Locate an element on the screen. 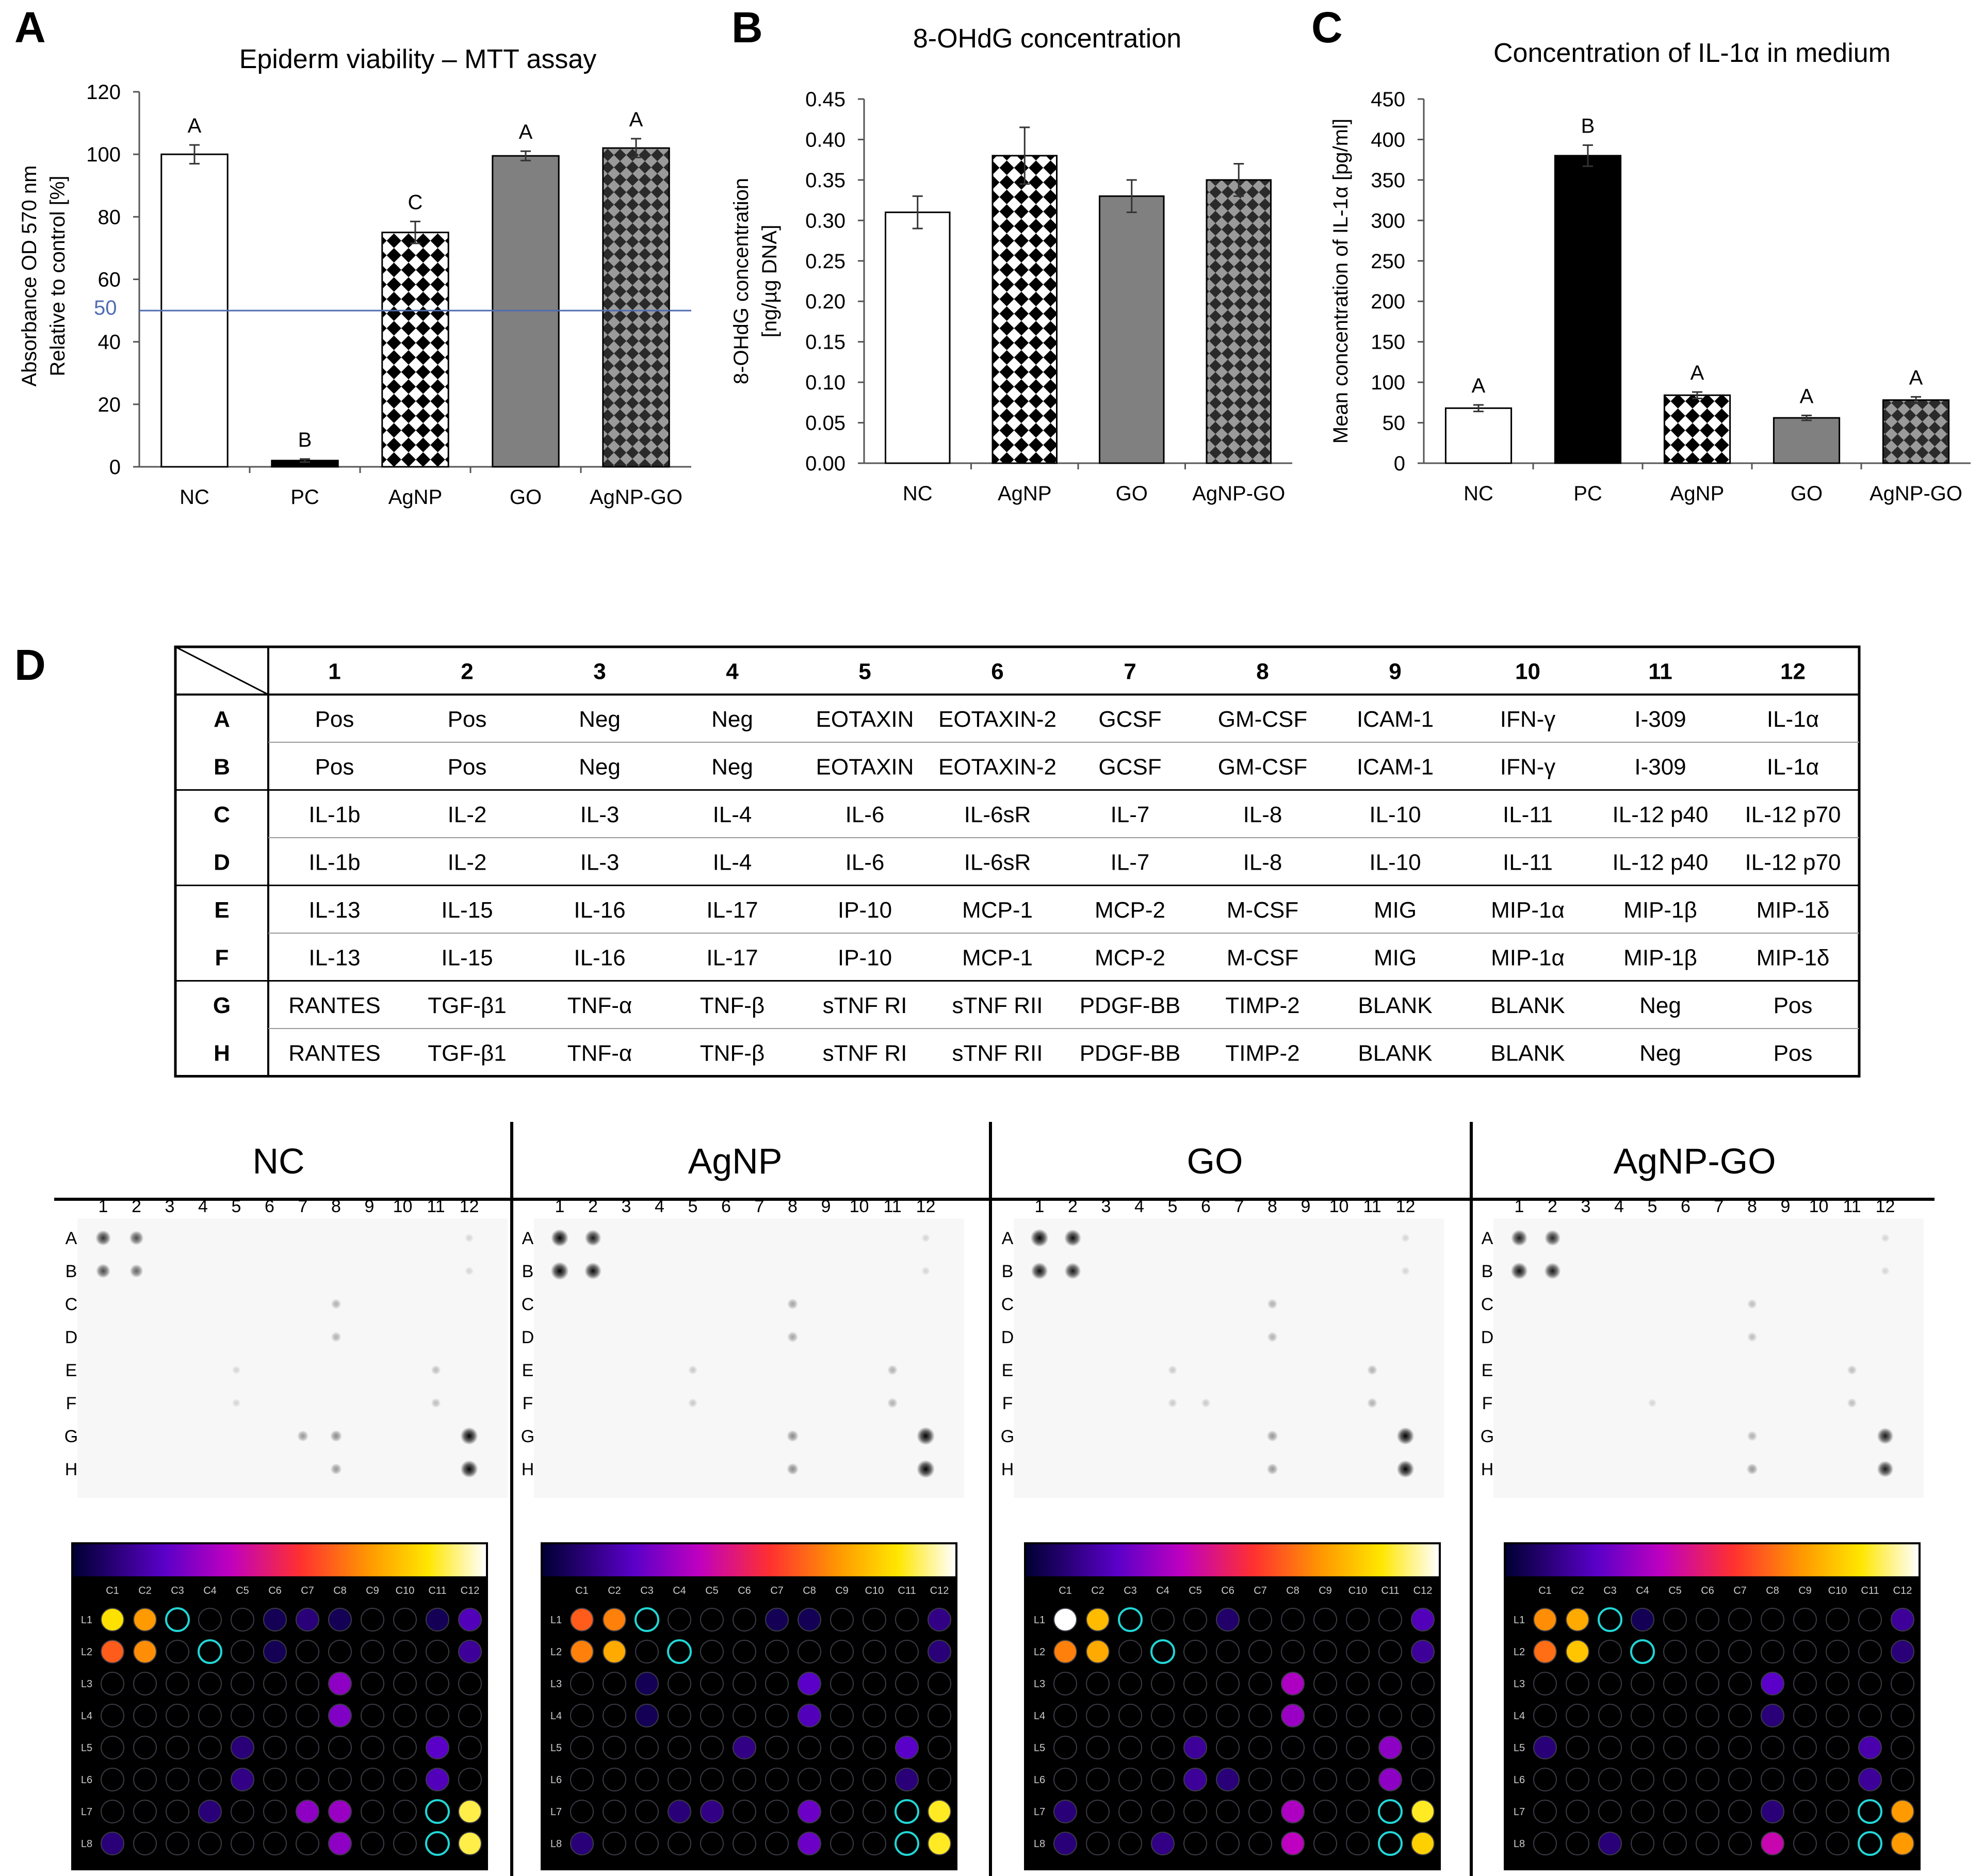 The image size is (1983, 1876). table-cell: ICAM-1 is located at coordinates (1395, 766).